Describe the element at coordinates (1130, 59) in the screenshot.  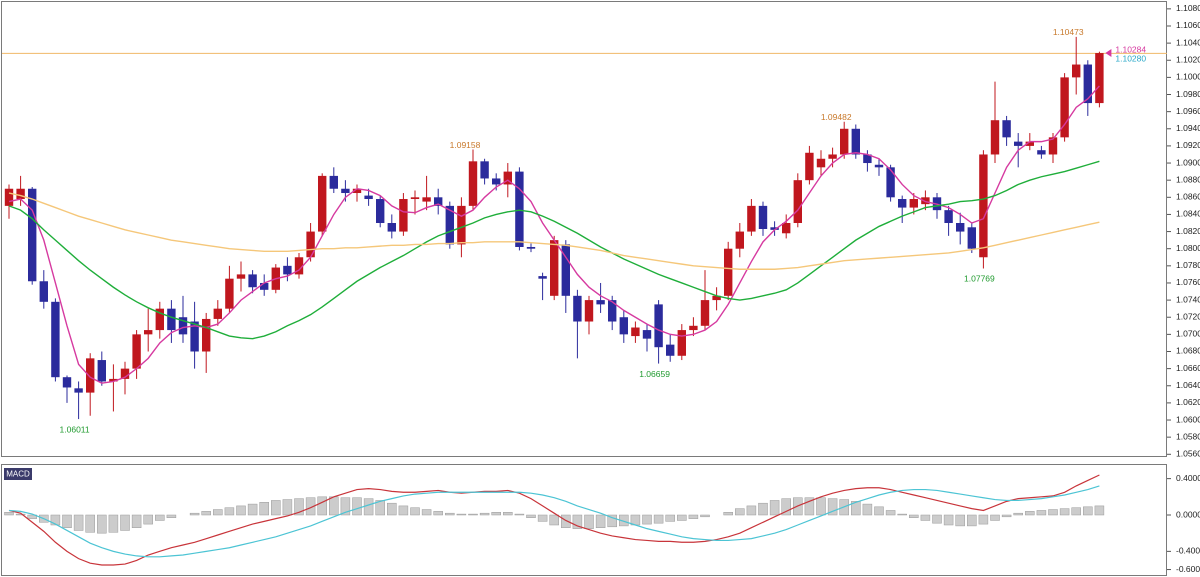
I see `price-tag: 1.10280` at that location.